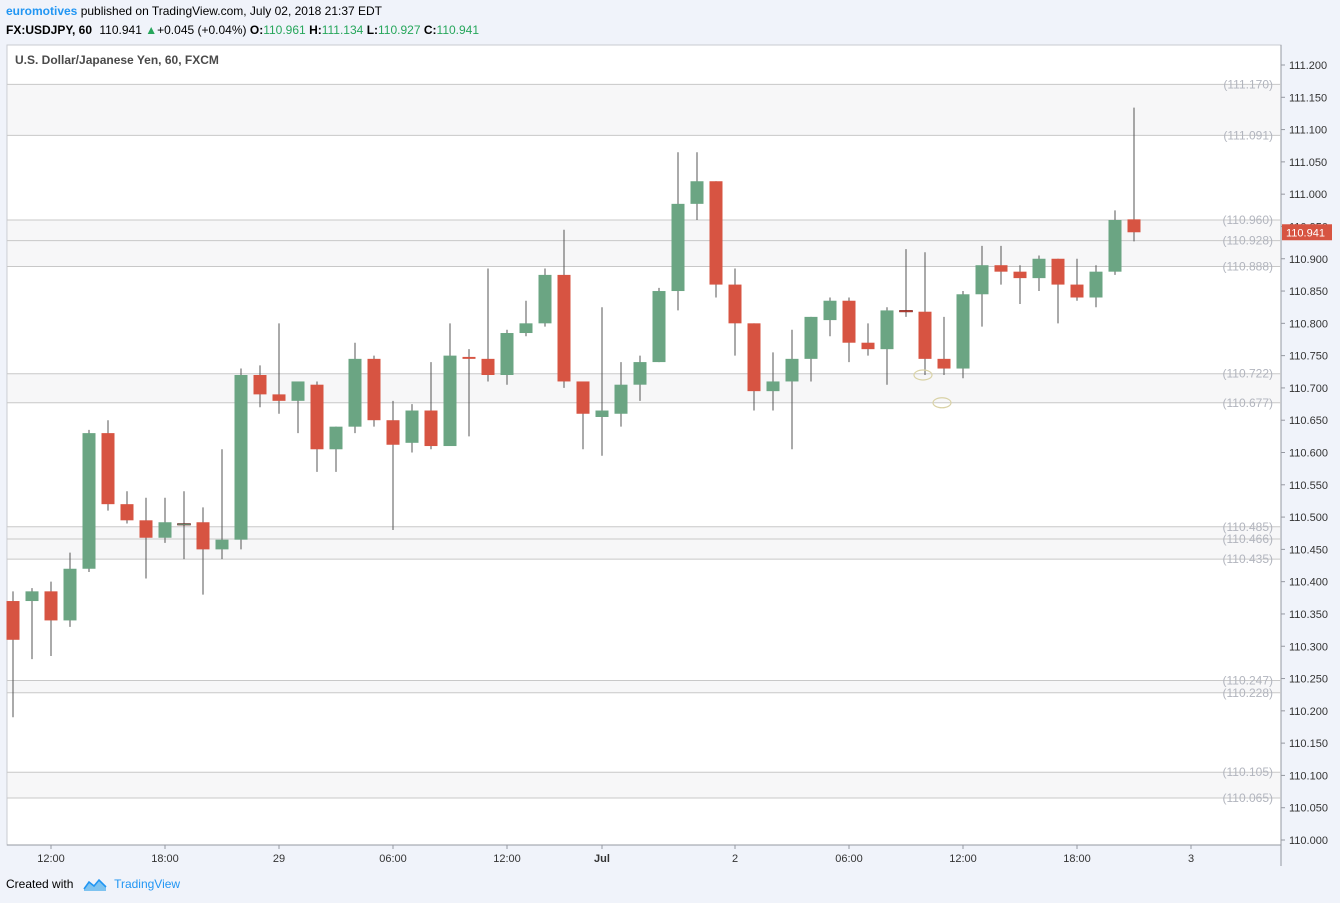 This screenshot has width=1340, height=903. I want to click on y-tick-label: 110.600, so click(1308, 454).